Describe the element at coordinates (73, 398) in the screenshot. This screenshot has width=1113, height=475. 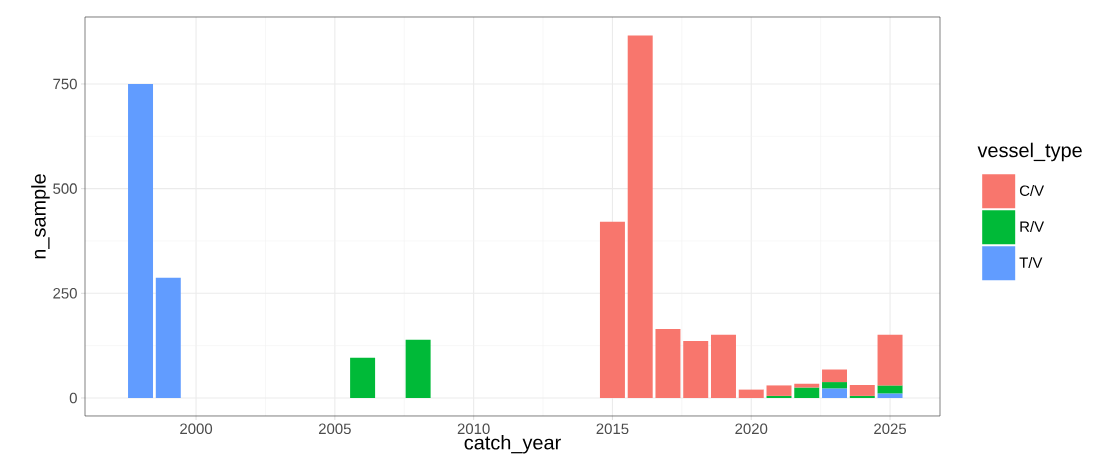
I see `y-tick-label: 0` at that location.